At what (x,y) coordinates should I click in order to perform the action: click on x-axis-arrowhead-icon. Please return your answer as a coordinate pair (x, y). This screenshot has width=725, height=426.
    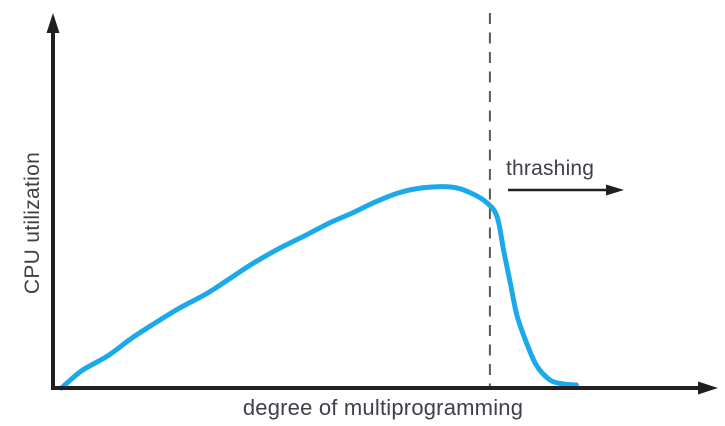
    Looking at the image, I should click on (708, 388).